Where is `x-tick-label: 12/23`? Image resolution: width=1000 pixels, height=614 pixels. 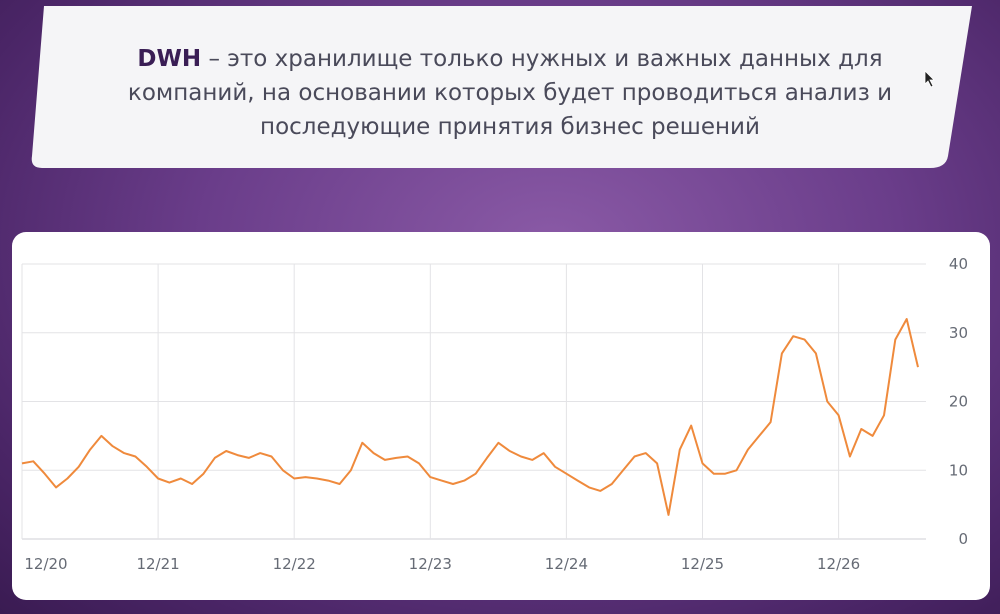 x-tick-label: 12/23 is located at coordinates (430, 564).